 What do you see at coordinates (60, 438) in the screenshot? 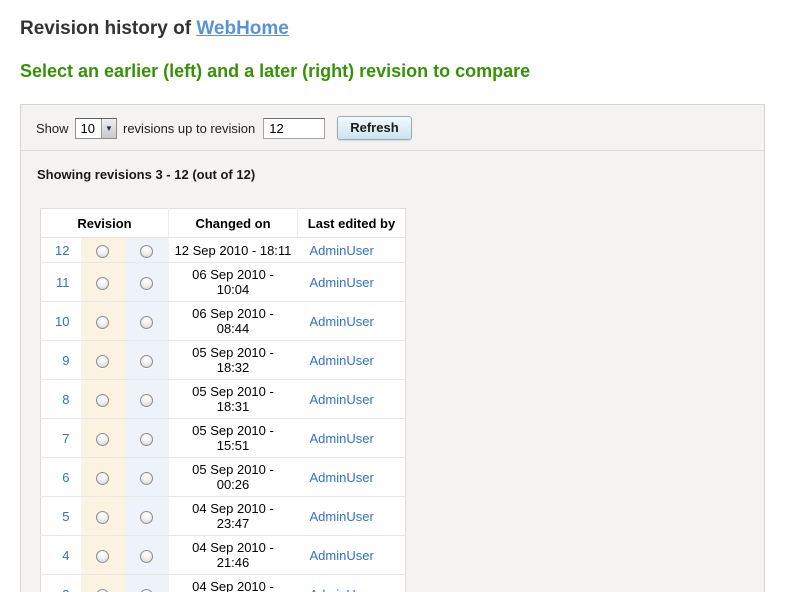
I see `revision-number-cell: 7` at bounding box center [60, 438].